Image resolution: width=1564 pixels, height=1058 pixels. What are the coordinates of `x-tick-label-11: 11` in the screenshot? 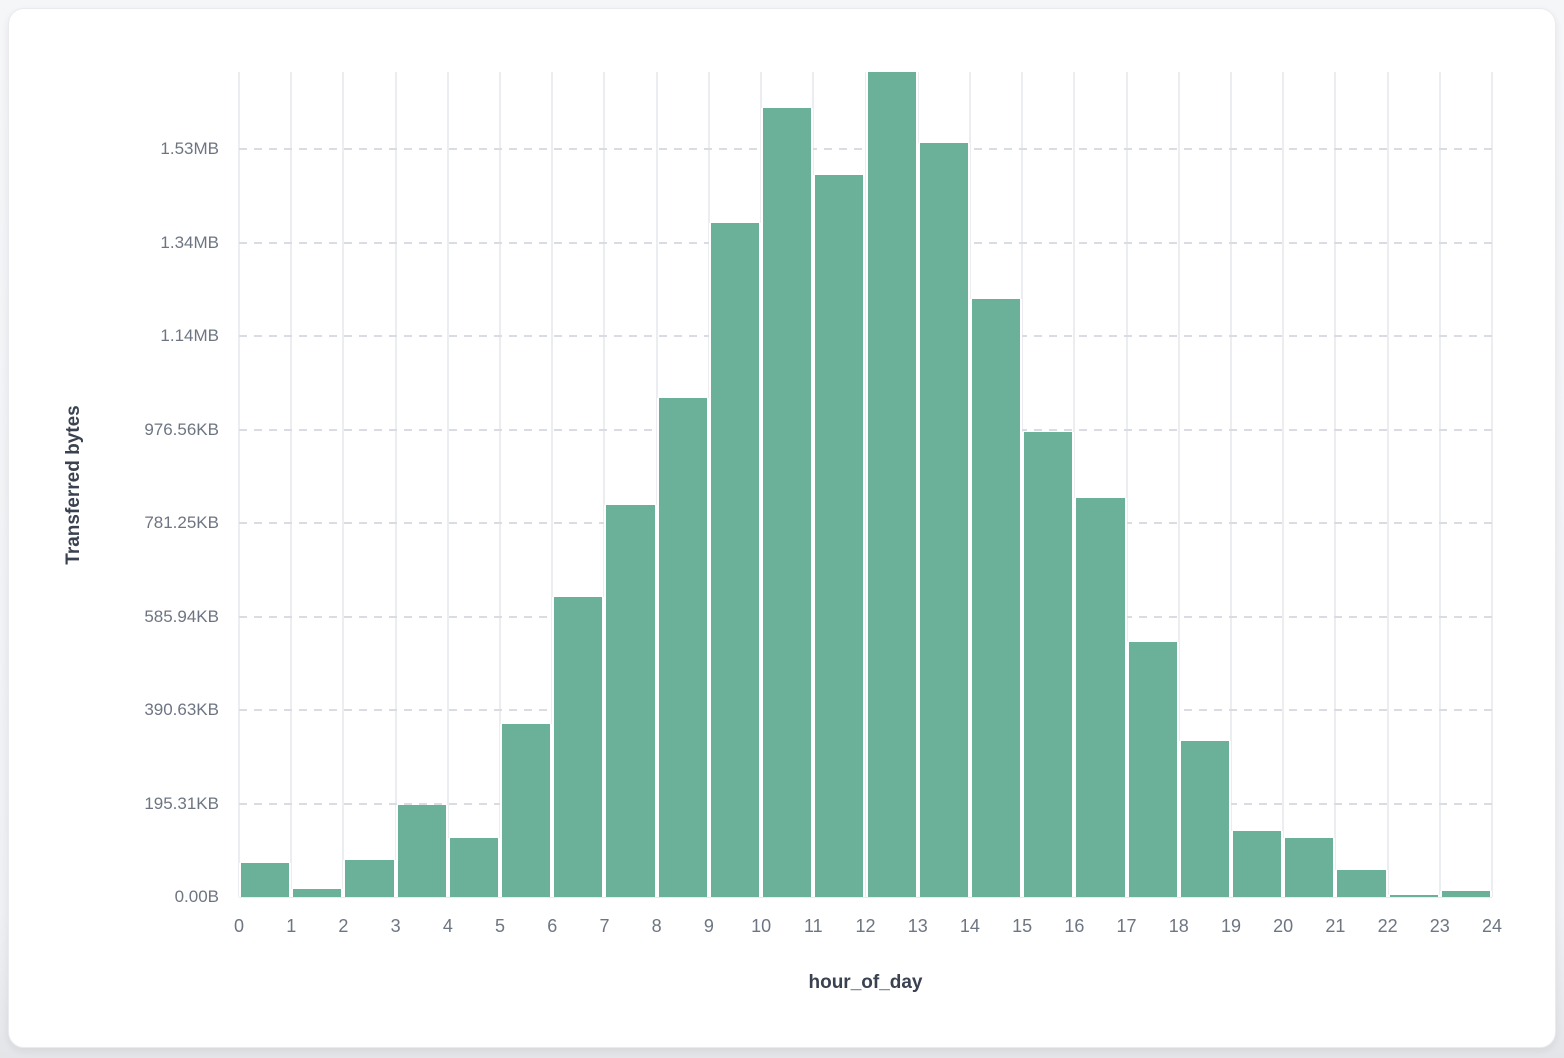 It's located at (813, 926).